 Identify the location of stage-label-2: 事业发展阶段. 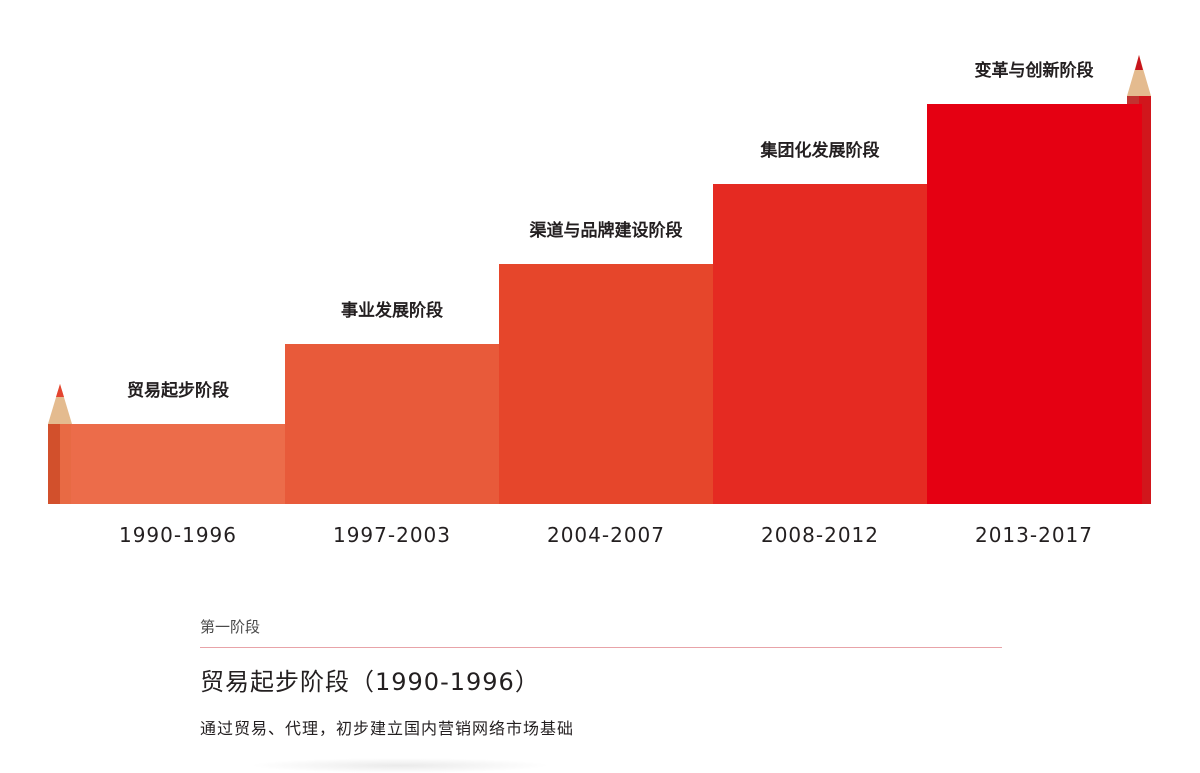
(392, 310).